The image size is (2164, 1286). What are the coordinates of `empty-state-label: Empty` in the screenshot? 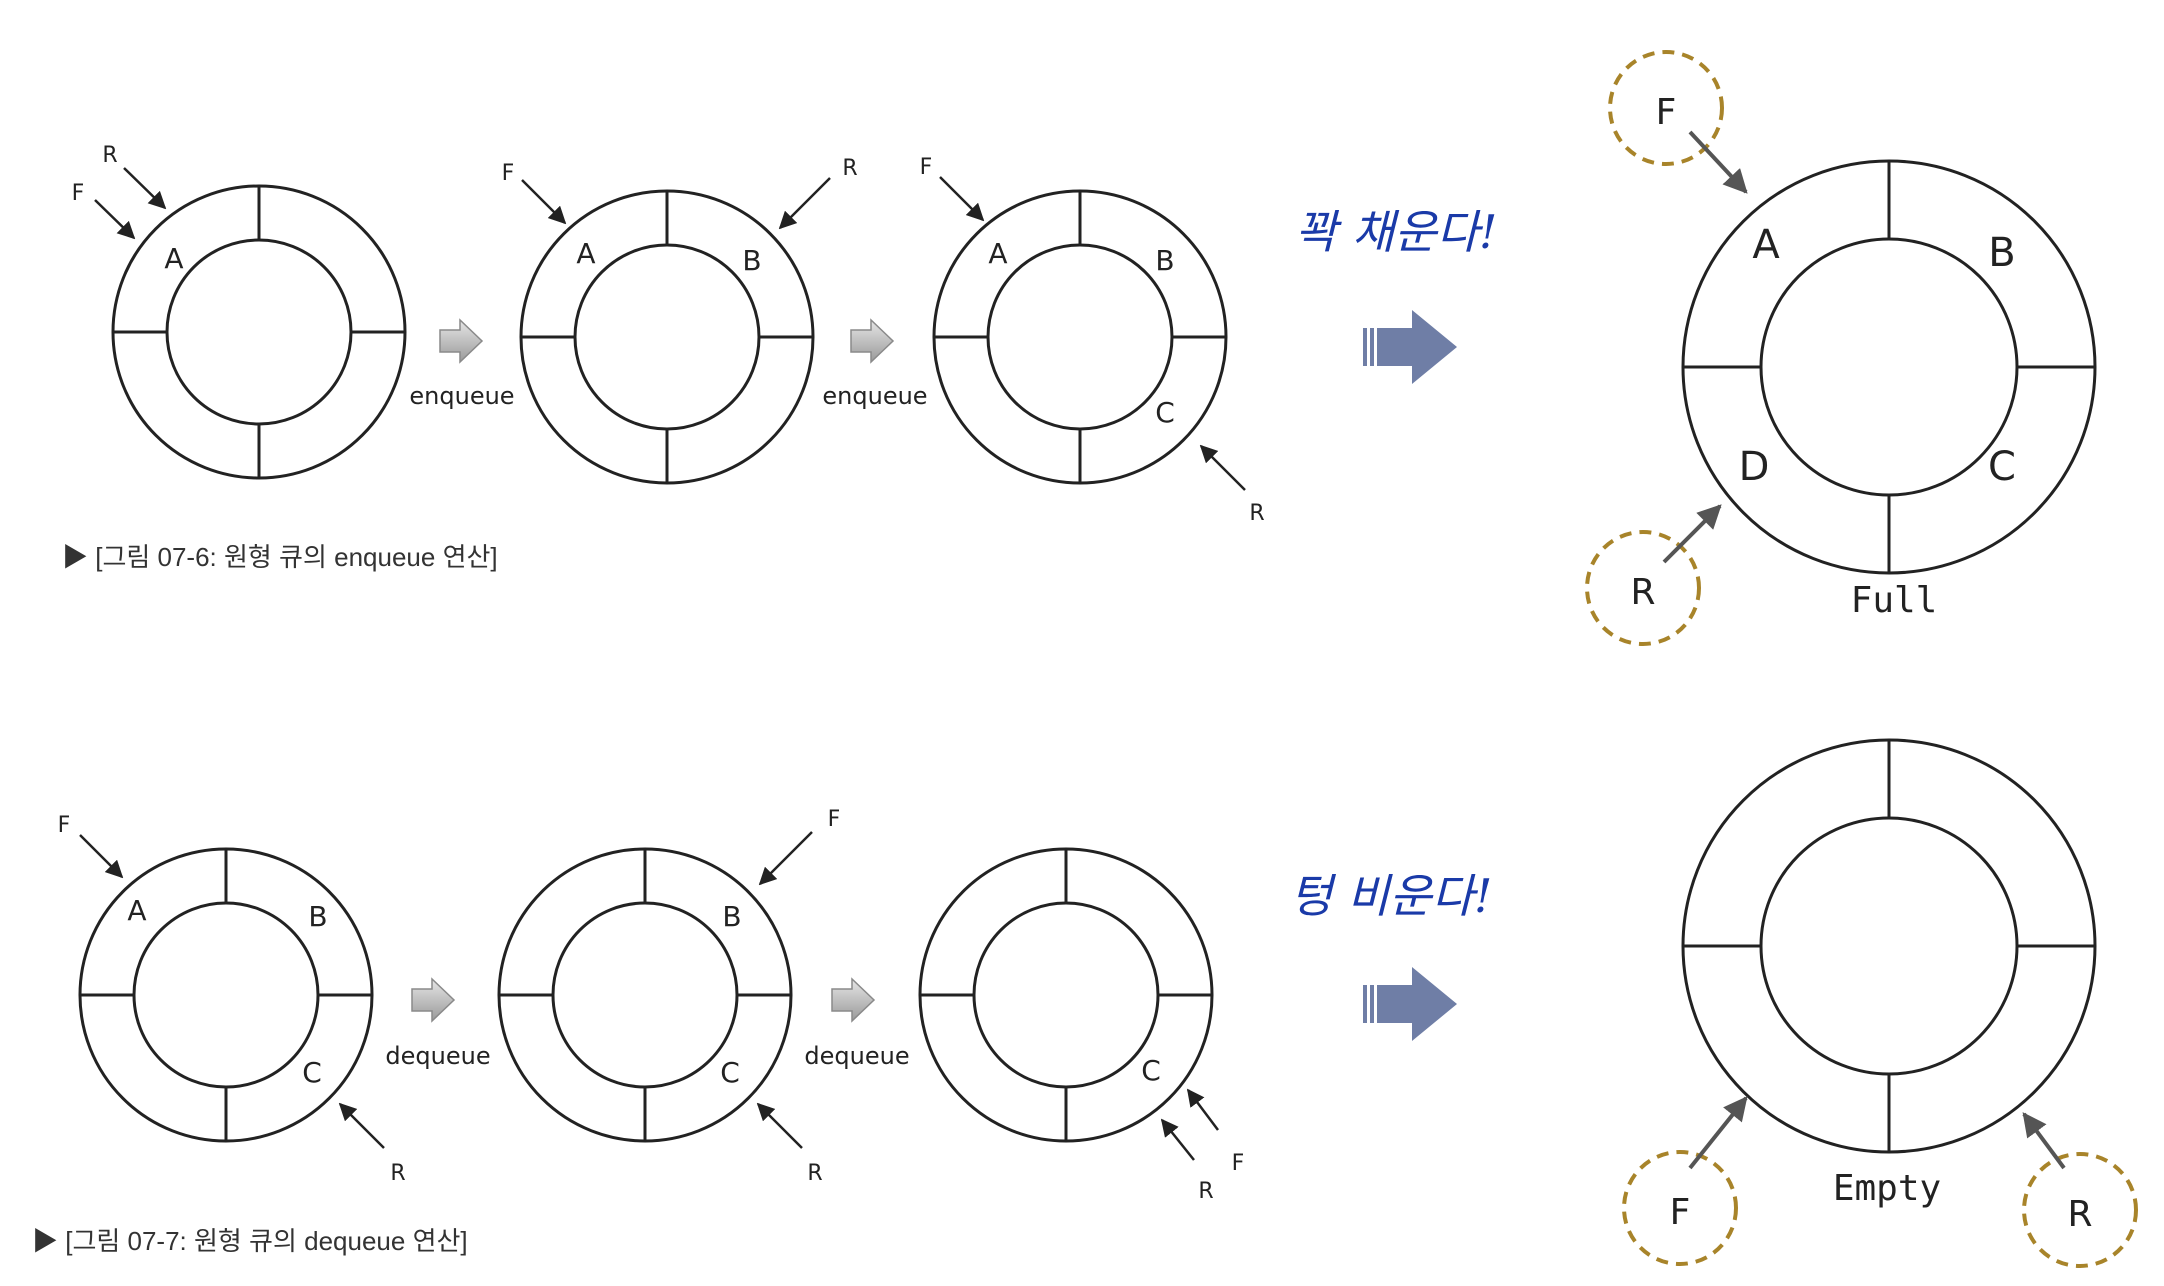 It's located at (1887, 1188).